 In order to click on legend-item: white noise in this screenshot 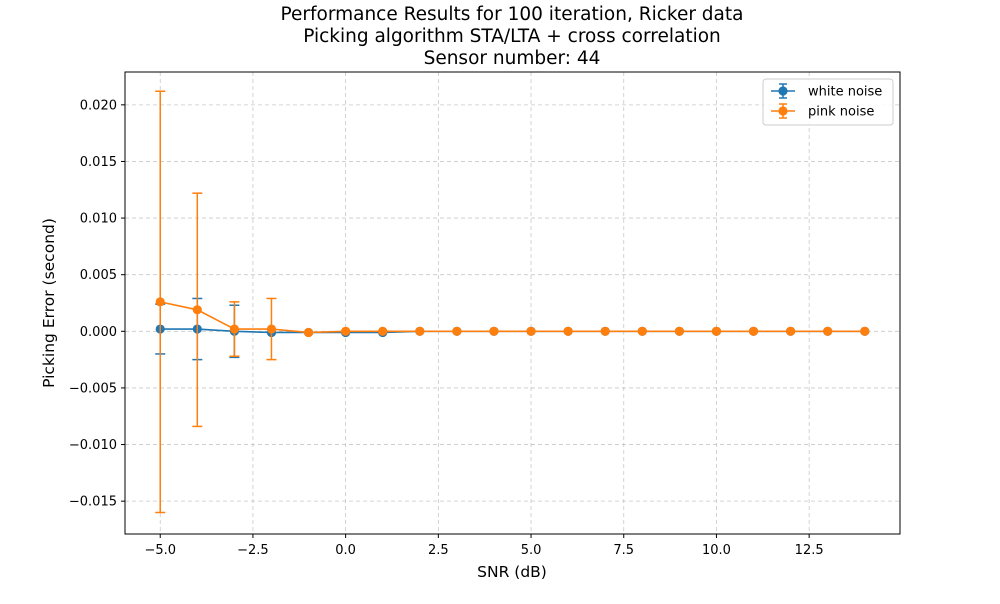, I will do `click(826, 91)`.